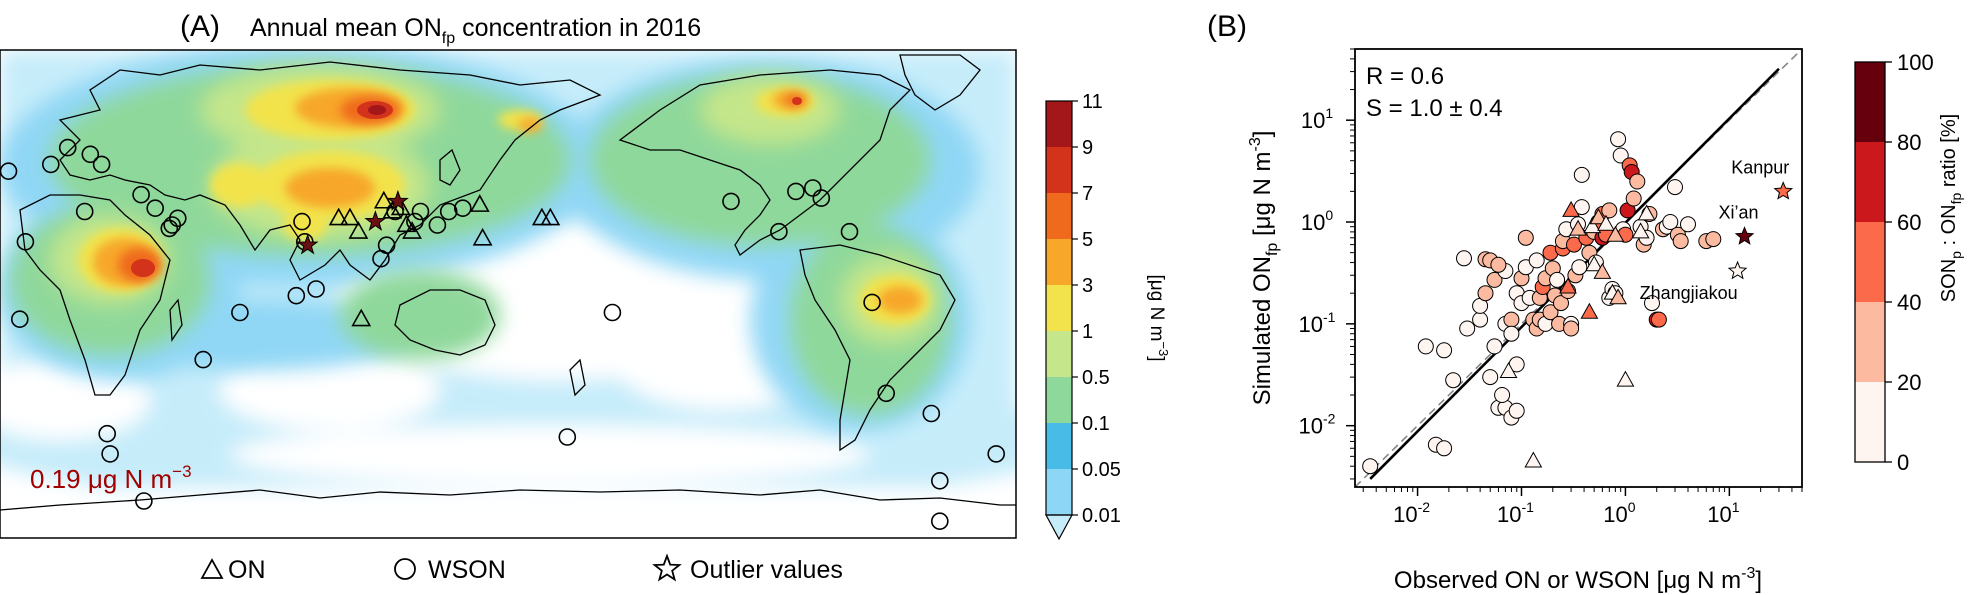 Image resolution: width=1974 pixels, height=595 pixels. What do you see at coordinates (330, 390) in the screenshot?
I see `ocean-clean-indian` at bounding box center [330, 390].